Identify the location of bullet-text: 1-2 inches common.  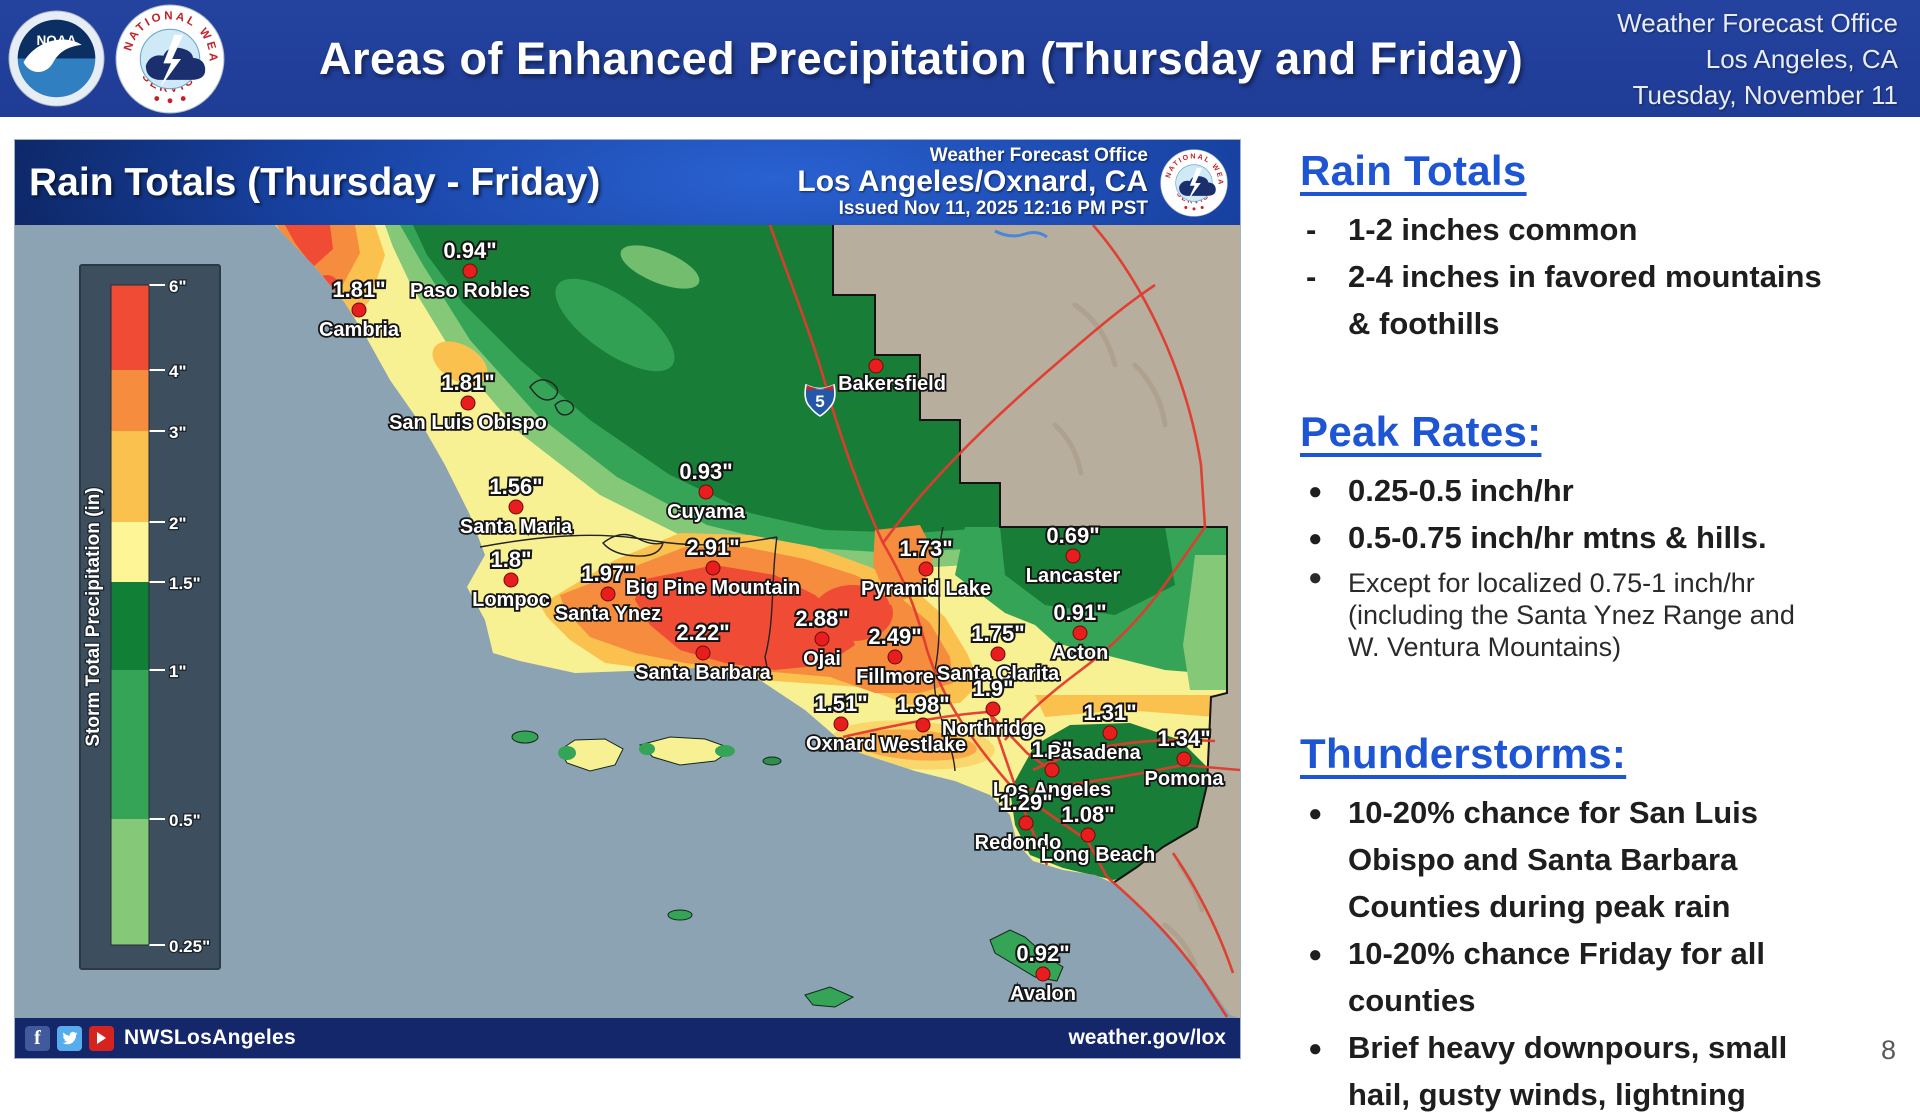
(1492, 229).